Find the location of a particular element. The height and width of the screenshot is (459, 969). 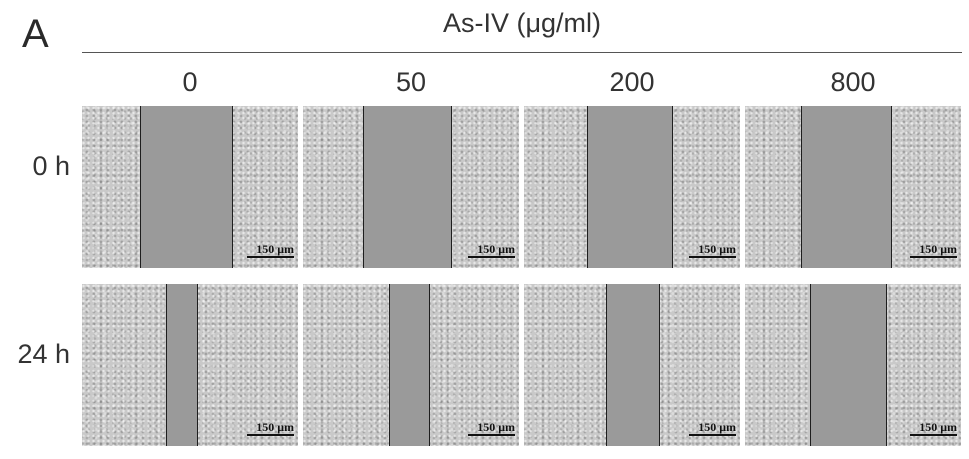

column-label-50: 50 is located at coordinates (411, 82).